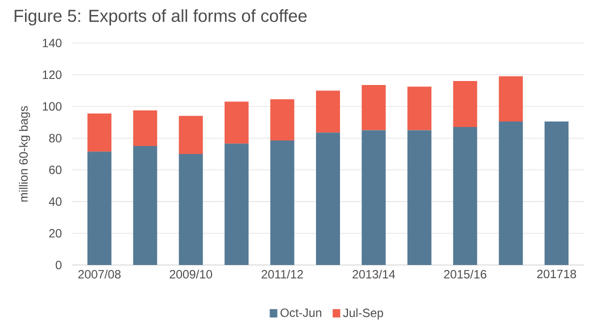  Describe the element at coordinates (55, 170) in the screenshot. I see `y-tick-label: 60` at that location.